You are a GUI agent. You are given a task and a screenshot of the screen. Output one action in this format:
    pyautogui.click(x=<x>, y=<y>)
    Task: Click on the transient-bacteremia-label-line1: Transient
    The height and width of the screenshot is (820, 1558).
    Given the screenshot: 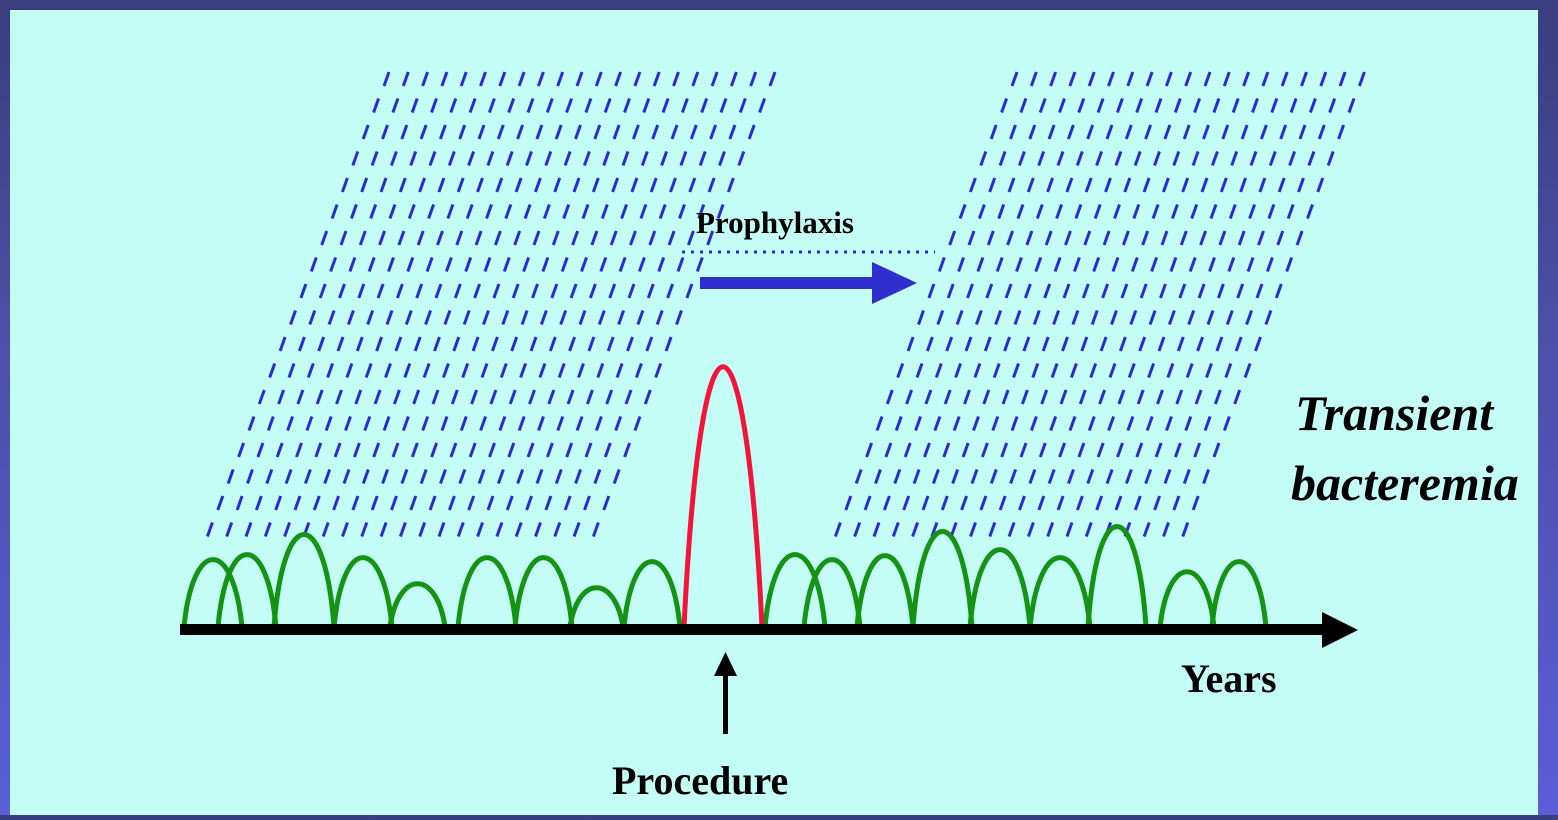 What is the action you would take?
    pyautogui.click(x=1395, y=413)
    